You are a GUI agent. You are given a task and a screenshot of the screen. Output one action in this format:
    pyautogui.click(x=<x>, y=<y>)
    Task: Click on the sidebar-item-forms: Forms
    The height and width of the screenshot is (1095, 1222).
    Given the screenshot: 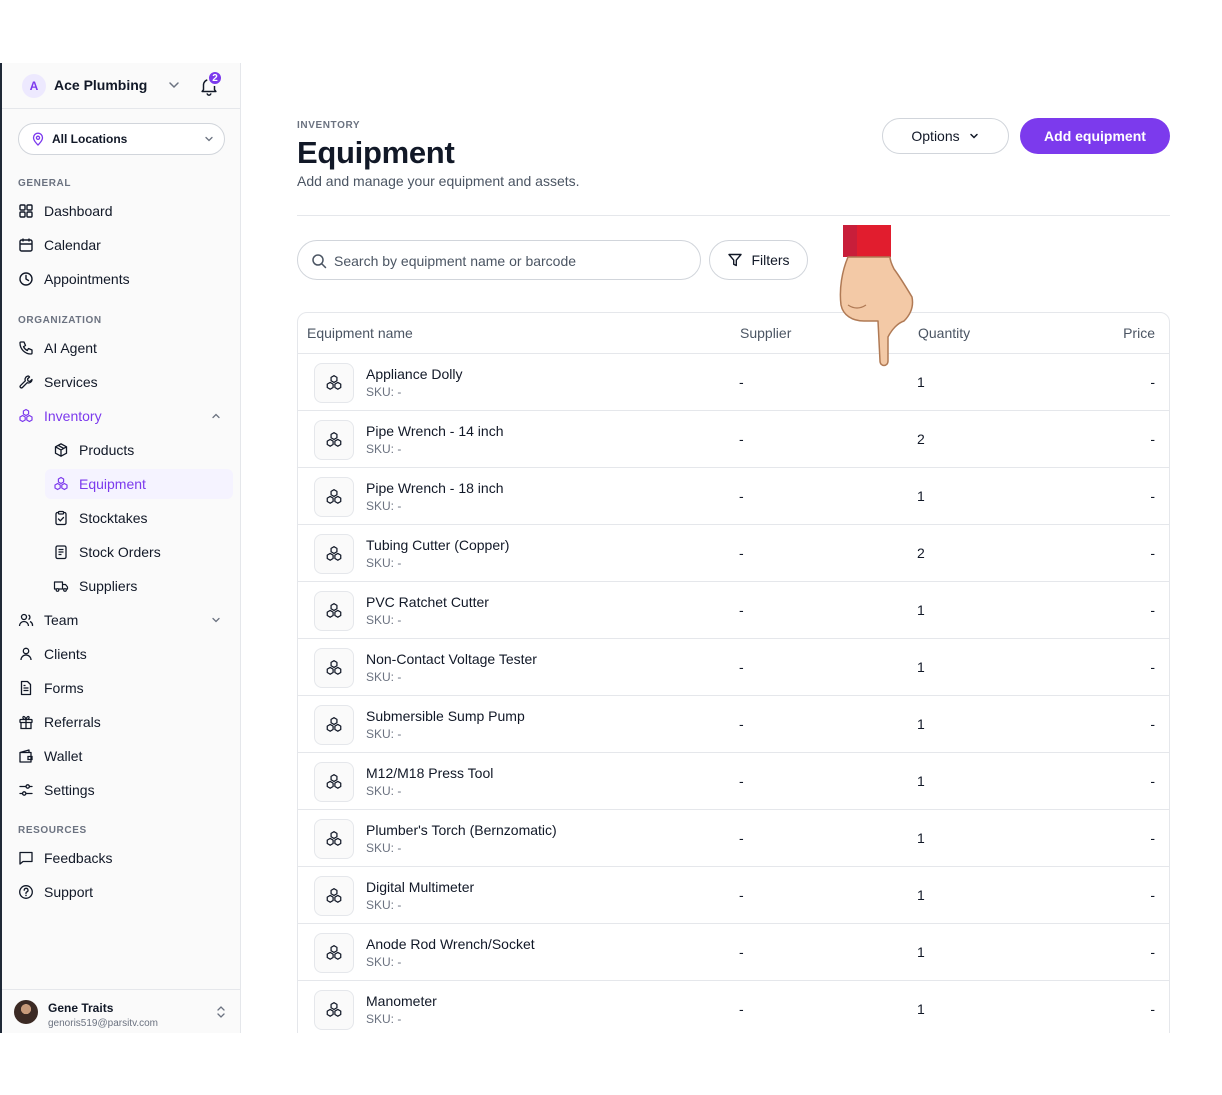 What is the action you would take?
    pyautogui.click(x=121, y=688)
    